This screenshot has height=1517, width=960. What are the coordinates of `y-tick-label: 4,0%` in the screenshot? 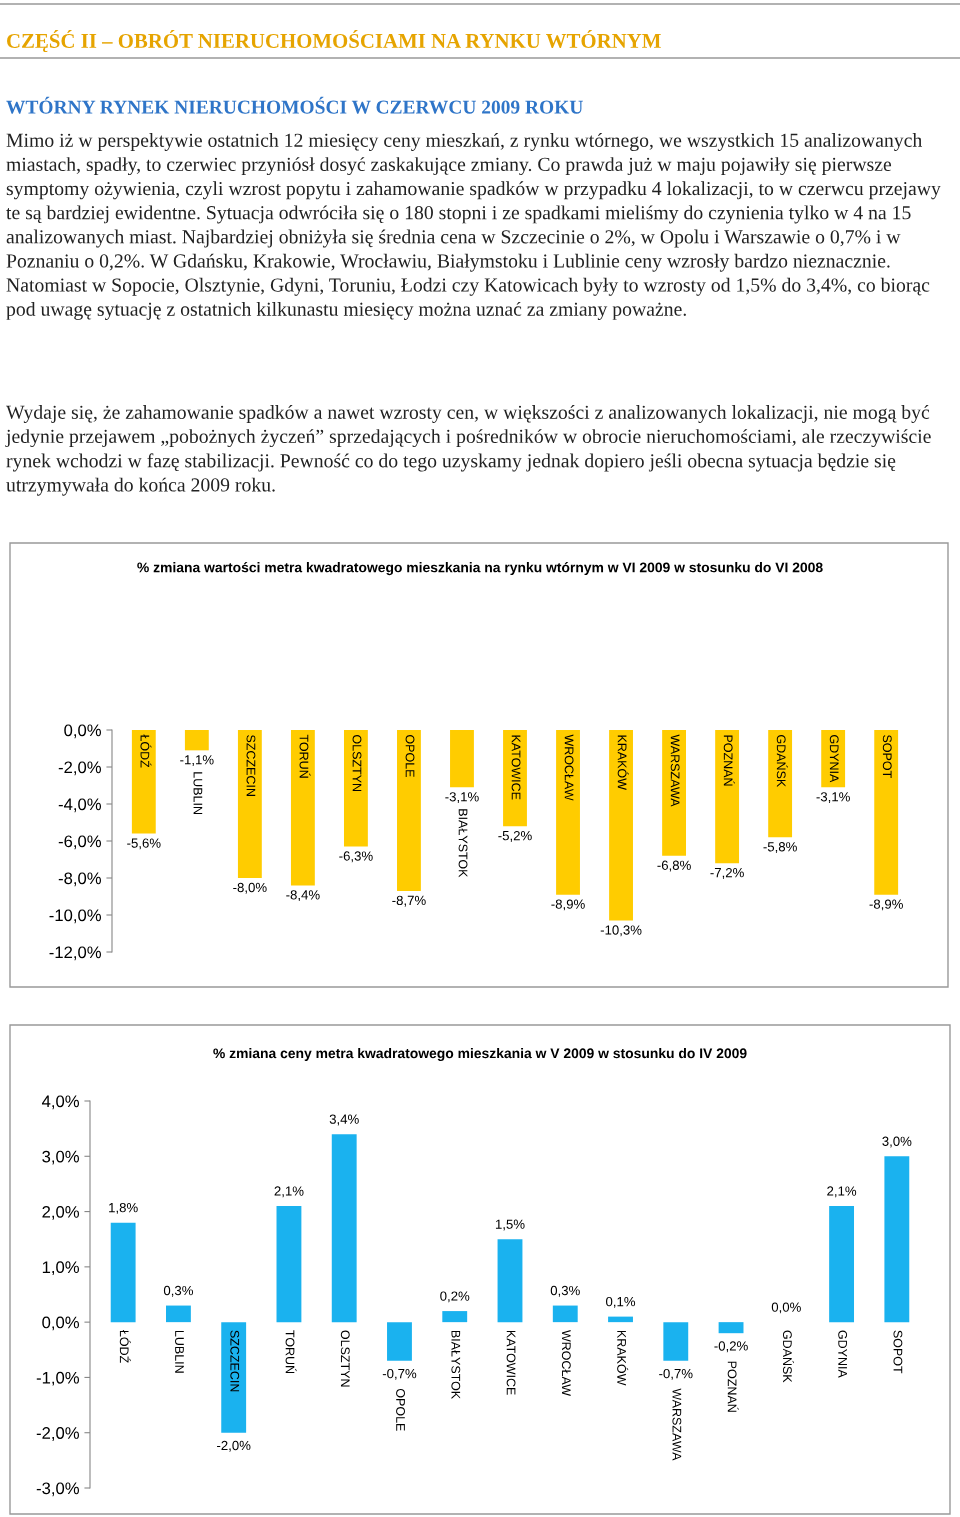 It's located at (60, 1102).